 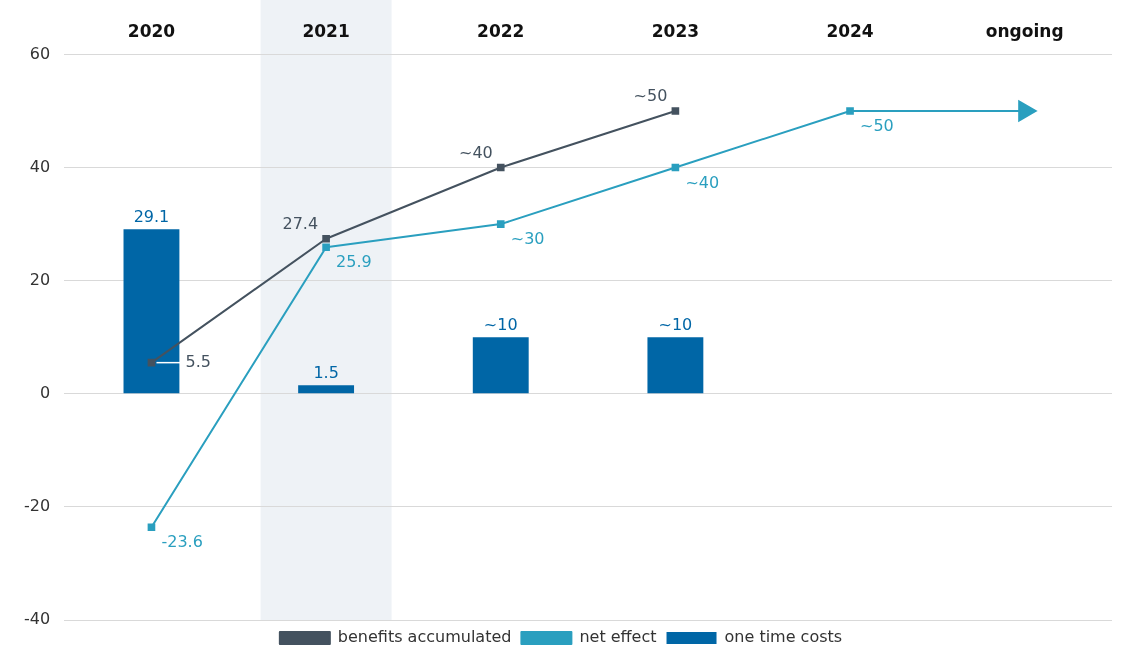 What do you see at coordinates (618, 637) in the screenshot?
I see `legend-label: net effect` at bounding box center [618, 637].